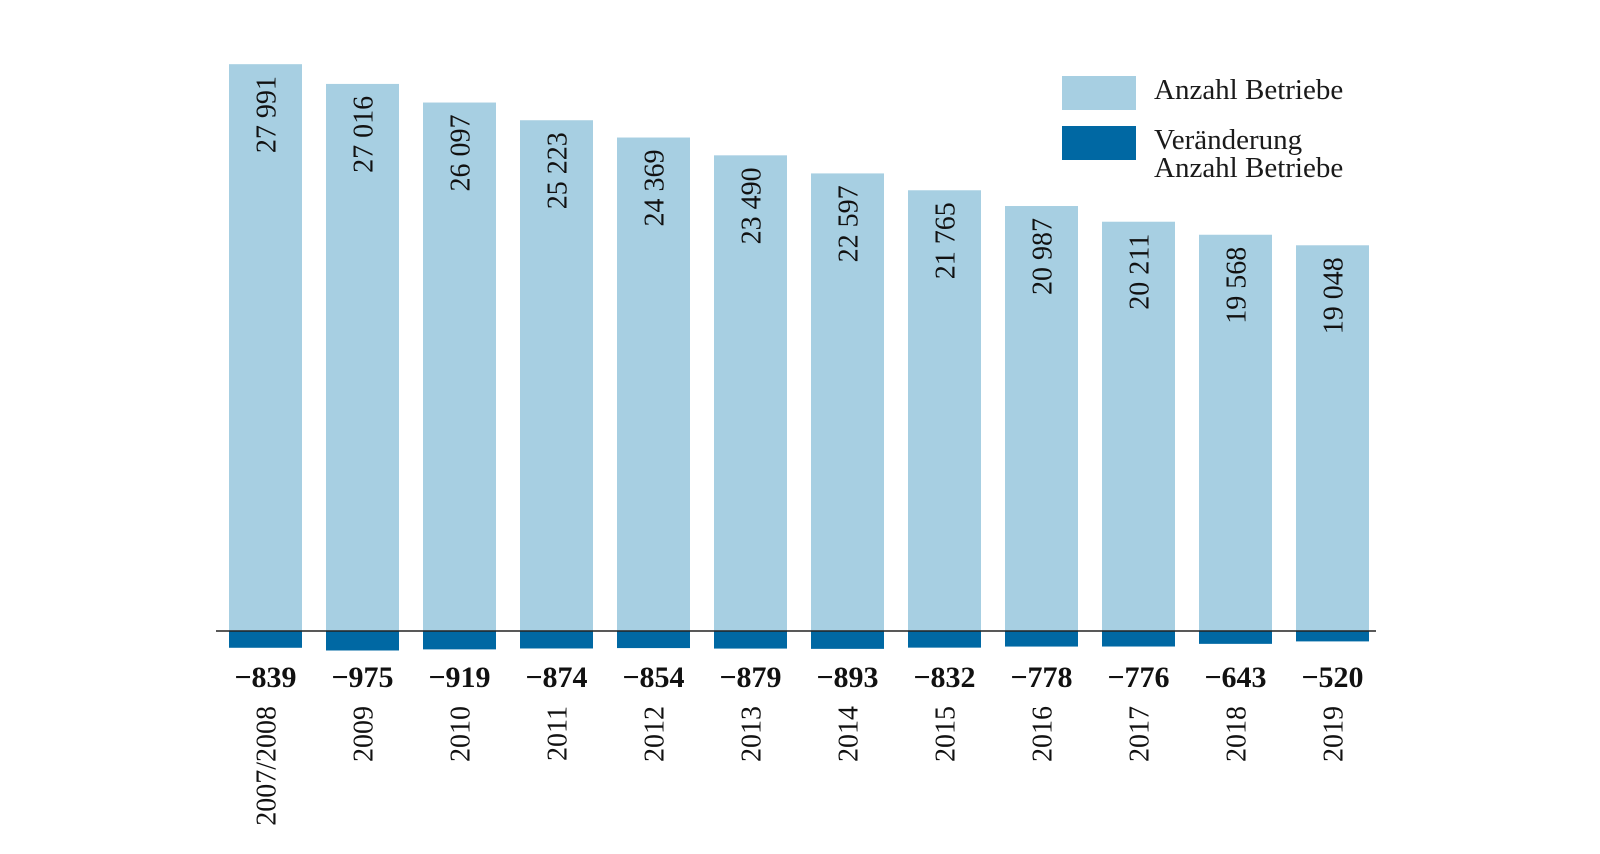 The width and height of the screenshot is (1600, 854). Describe the element at coordinates (752, 734) in the screenshot. I see `category-label-5: 2013` at that location.